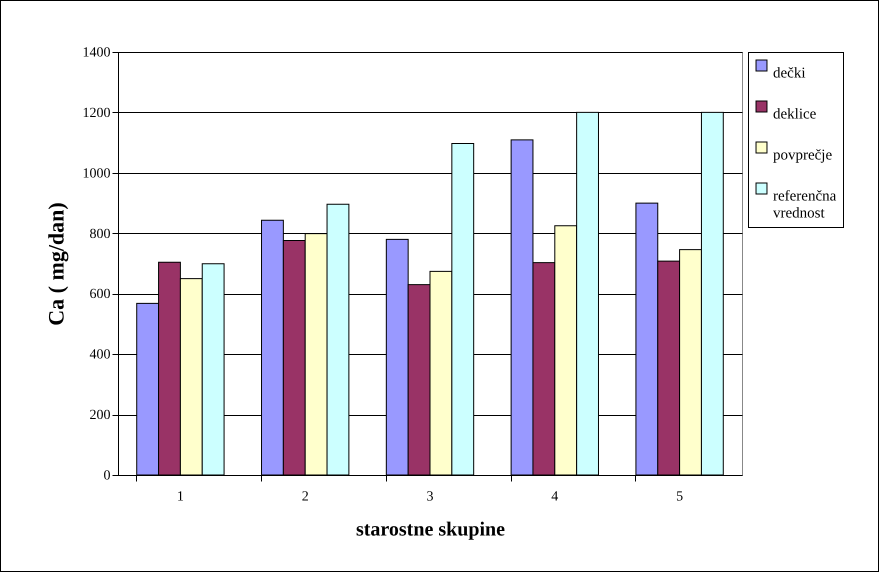  What do you see at coordinates (430, 497) in the screenshot?
I see `x-tick-label: 3` at bounding box center [430, 497].